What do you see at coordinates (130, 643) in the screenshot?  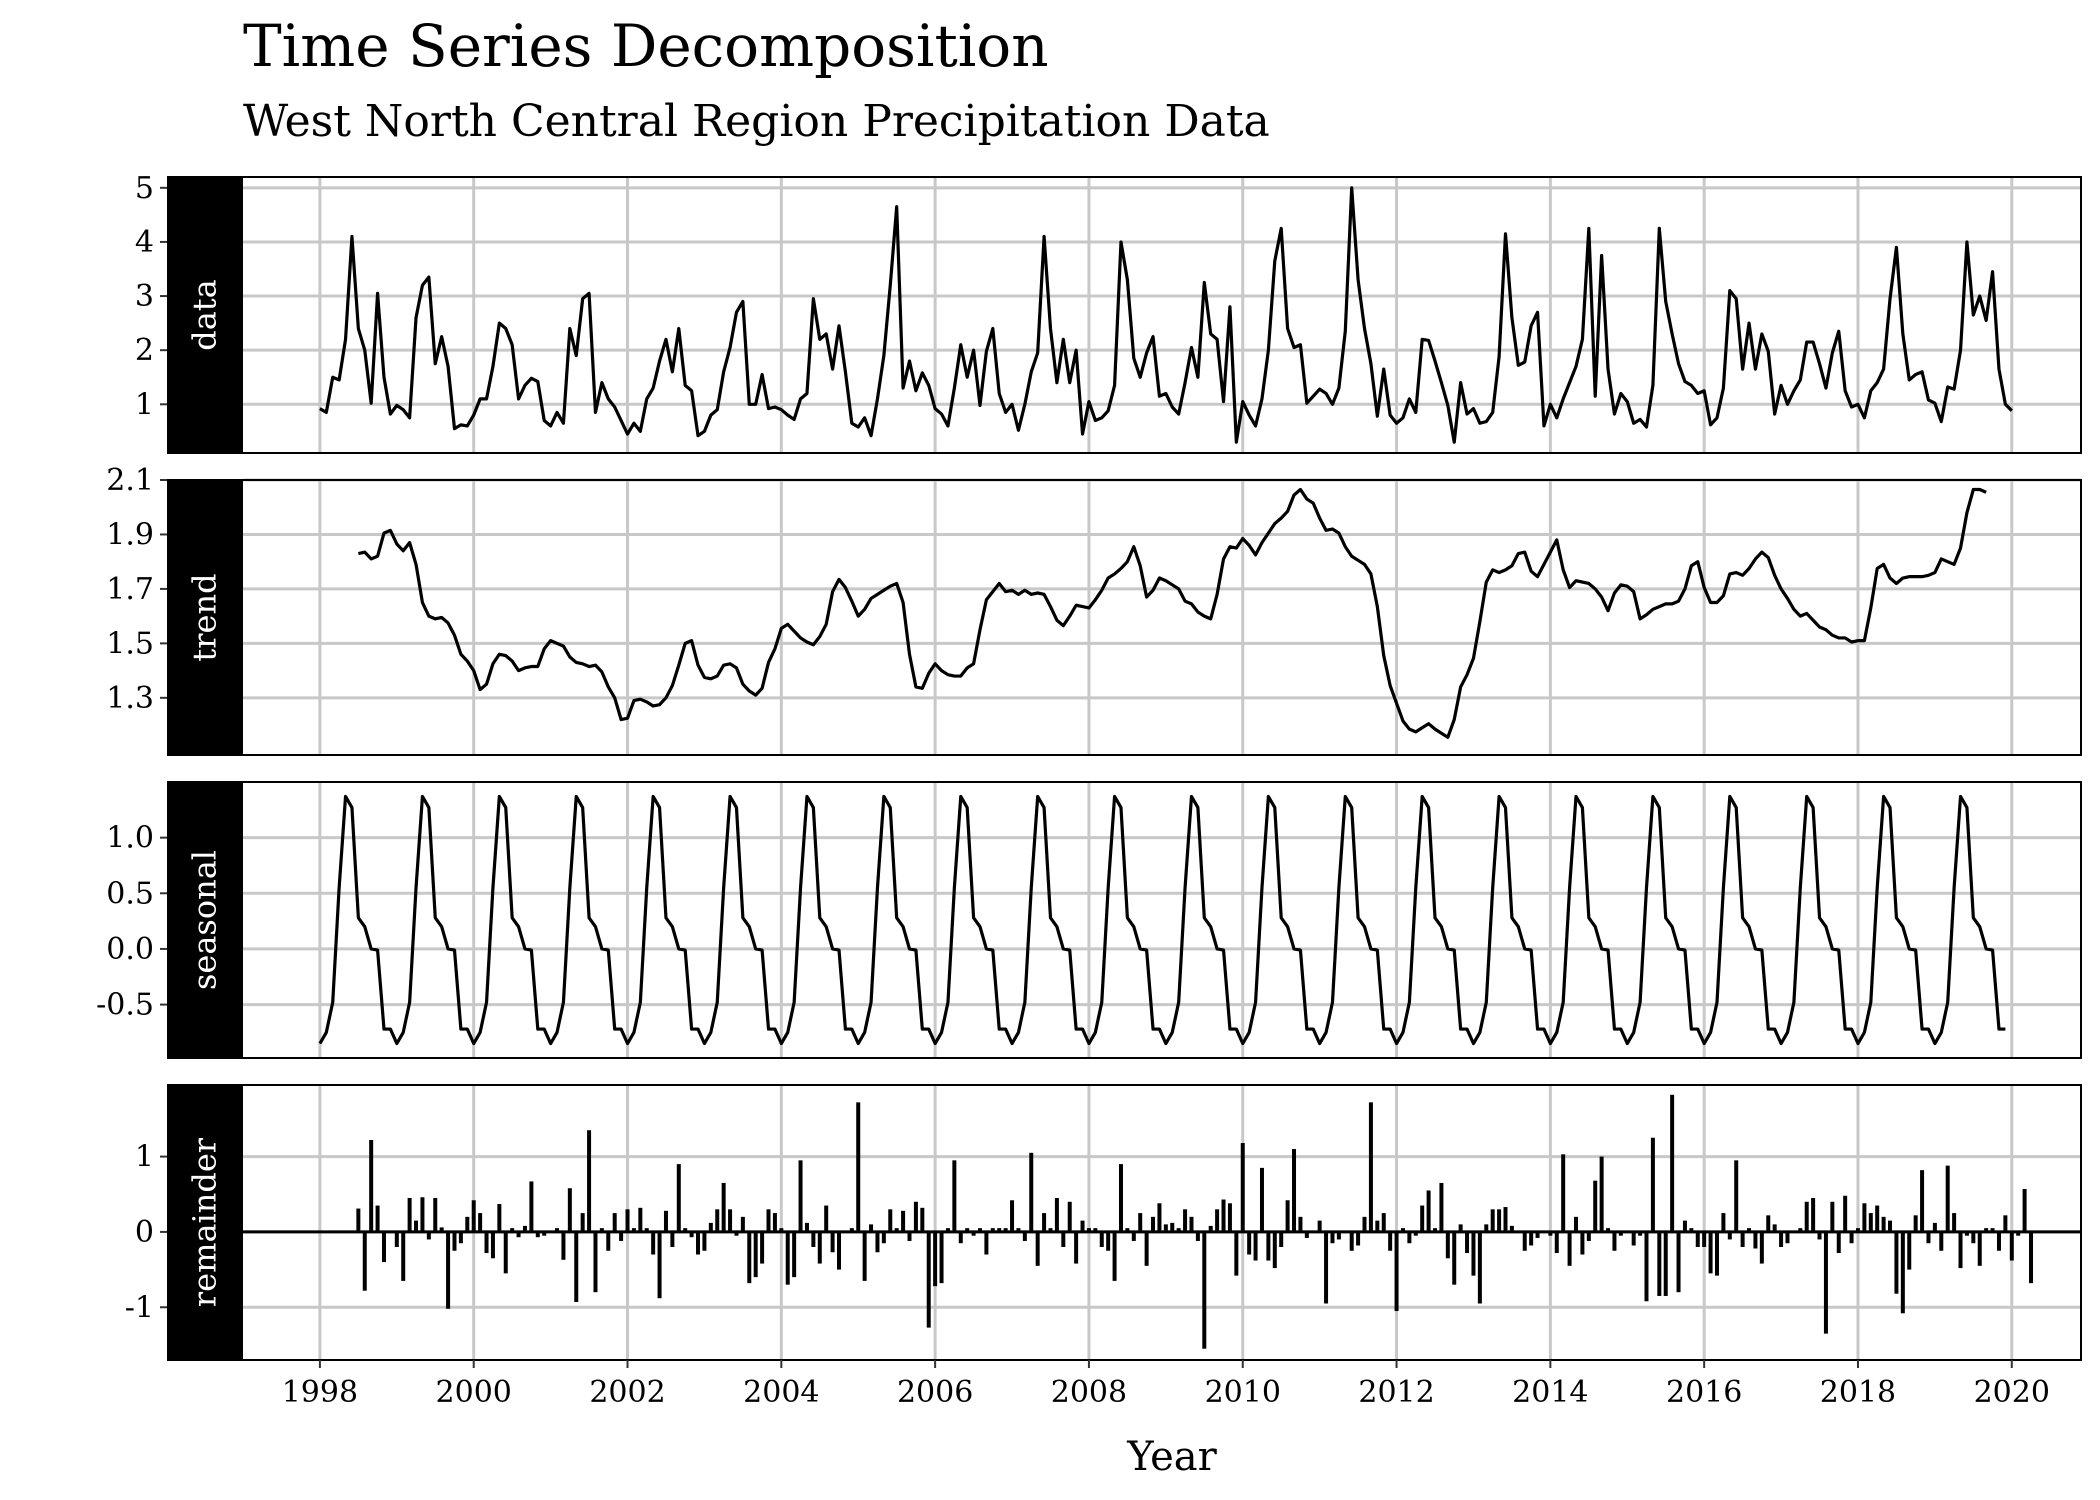 I see `y-tick-label: 1.5` at bounding box center [130, 643].